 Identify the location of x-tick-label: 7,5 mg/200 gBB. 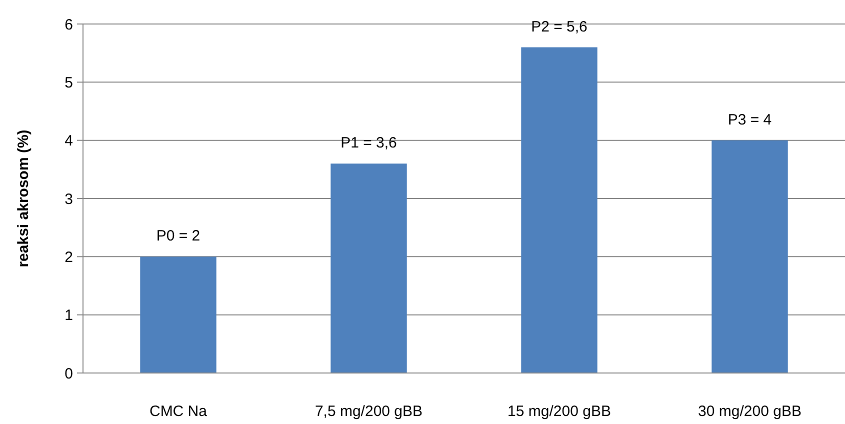
(368, 411).